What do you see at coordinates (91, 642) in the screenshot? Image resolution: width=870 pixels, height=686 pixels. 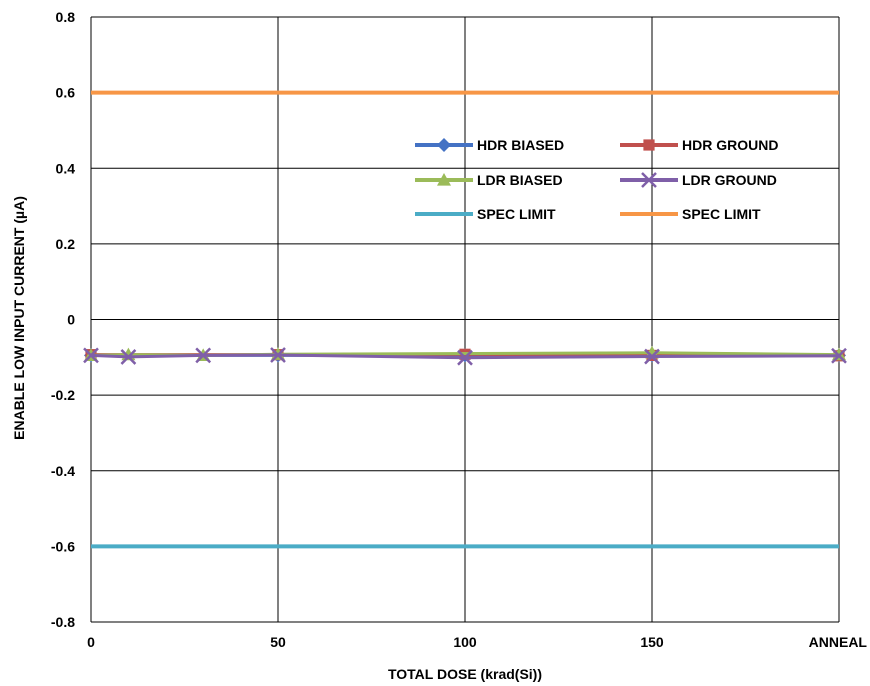 I see `x-tick-label: 0` at bounding box center [91, 642].